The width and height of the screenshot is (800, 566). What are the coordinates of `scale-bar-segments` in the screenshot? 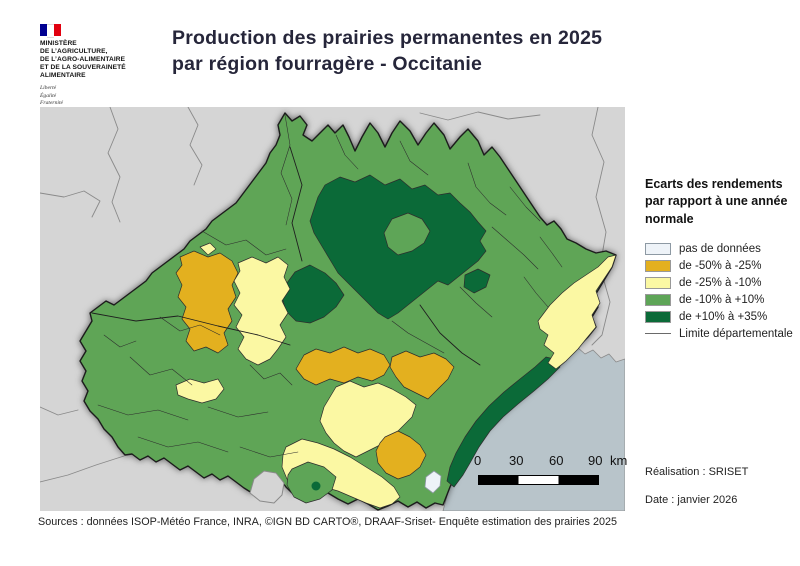 It's located at (538, 480).